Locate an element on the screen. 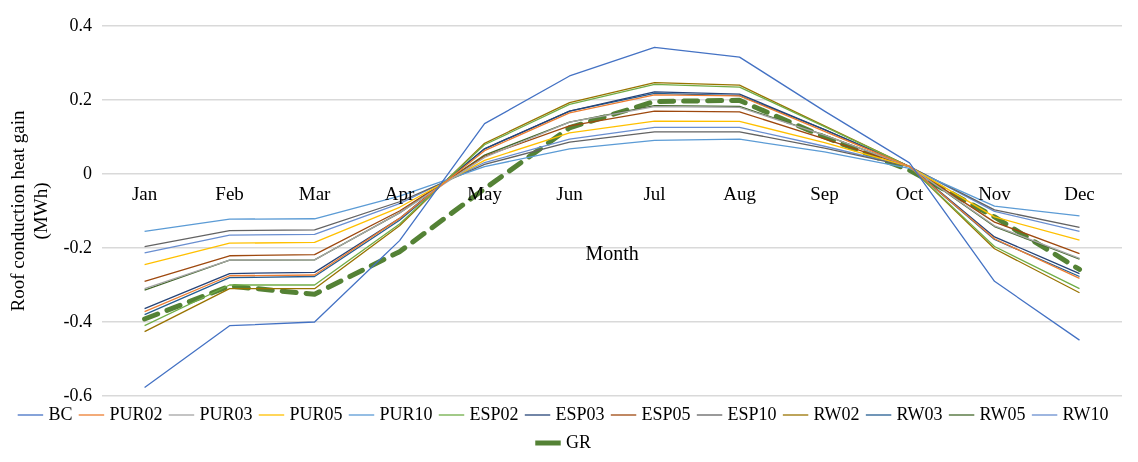  legend-label: RW03 is located at coordinates (919, 413).